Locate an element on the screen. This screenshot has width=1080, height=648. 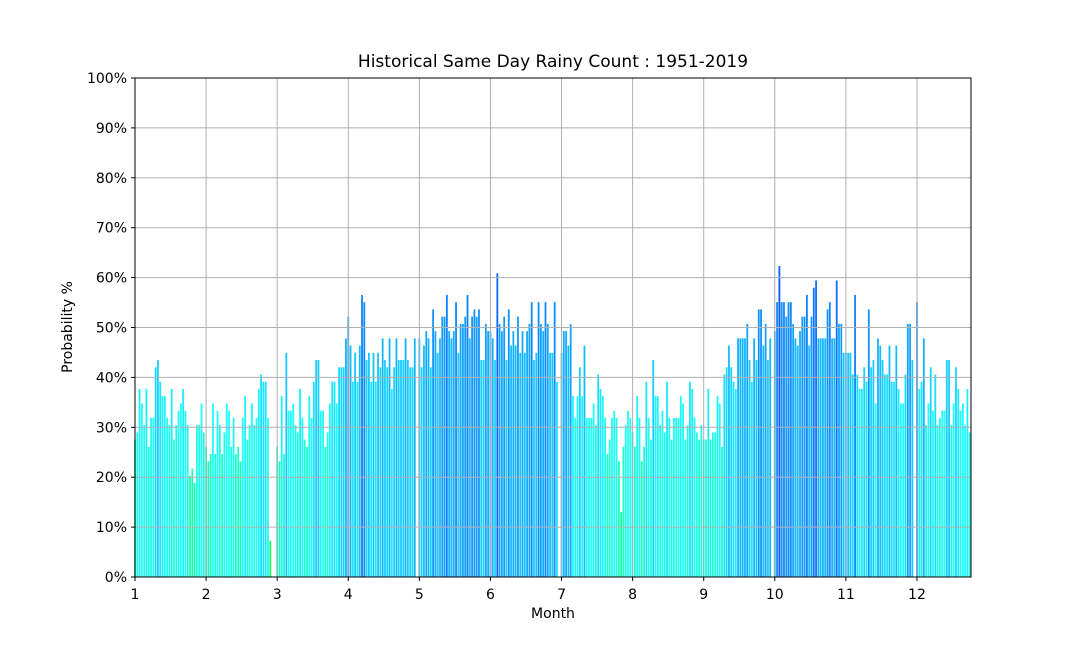
x-tick-label: 1 is located at coordinates (135, 595).